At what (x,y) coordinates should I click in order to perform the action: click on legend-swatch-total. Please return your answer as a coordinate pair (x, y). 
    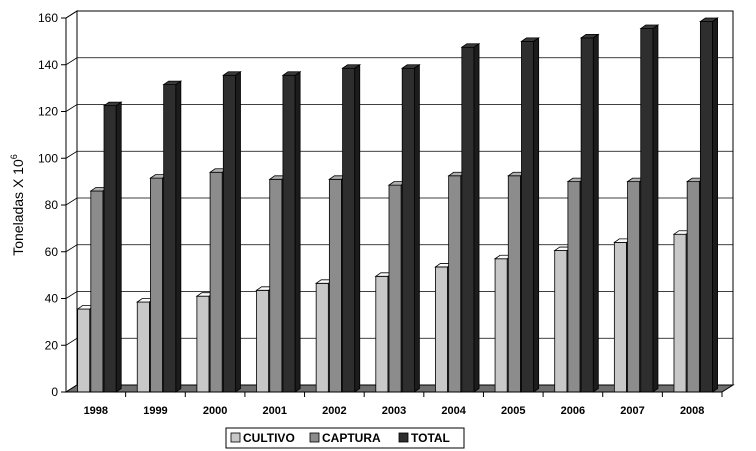
    Looking at the image, I should click on (403, 437).